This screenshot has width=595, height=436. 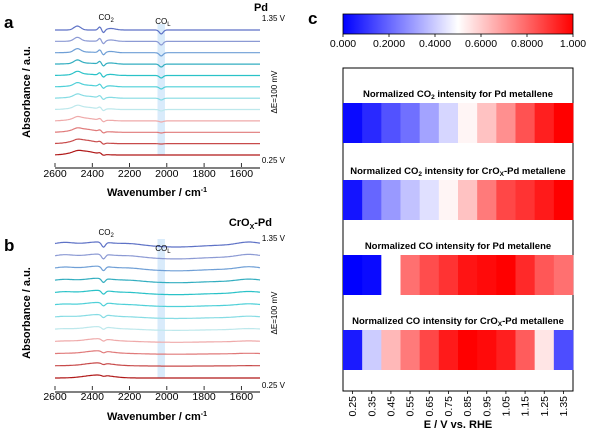 What do you see at coordinates (263, 223) in the screenshot?
I see `panel-b-title-rest: -Pd` at bounding box center [263, 223].